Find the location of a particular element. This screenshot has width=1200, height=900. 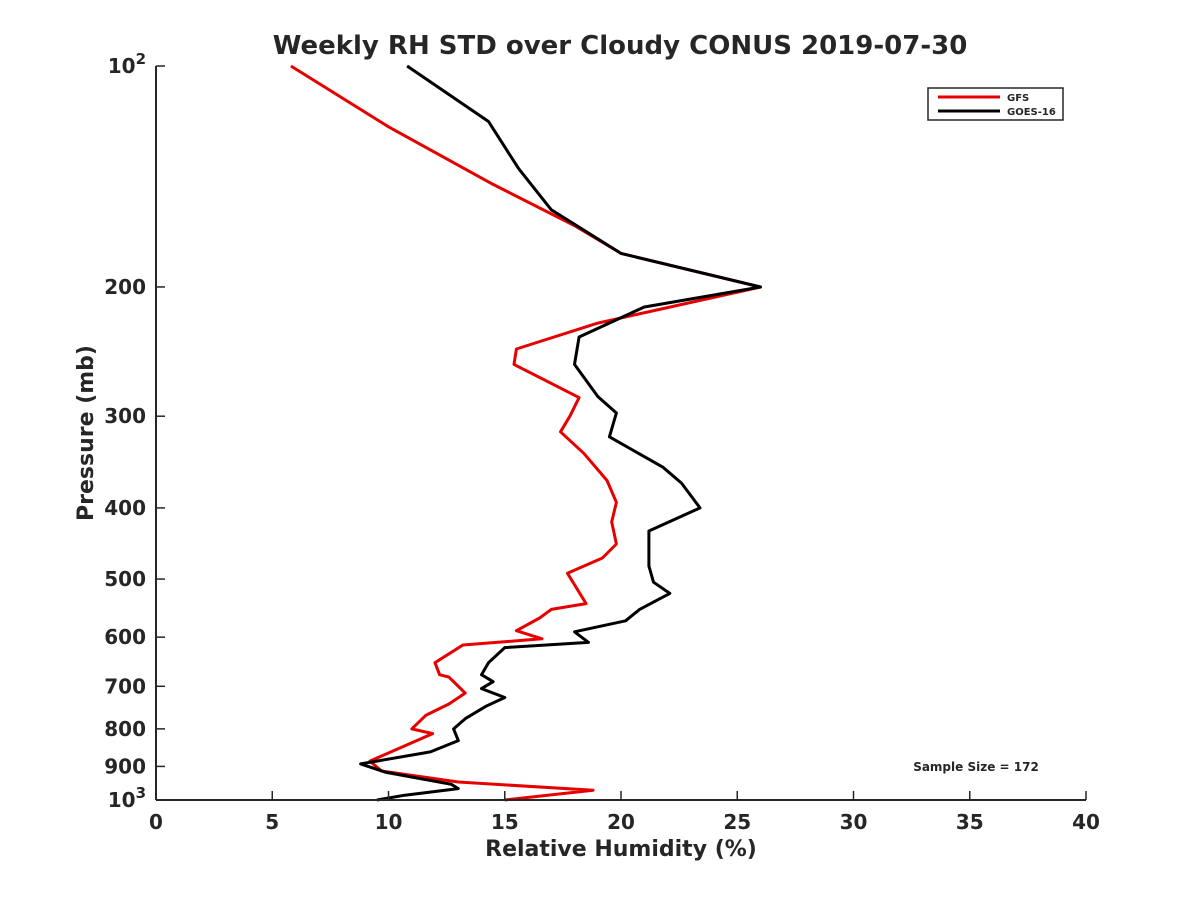

y-tick-label: 600 is located at coordinates (125, 637).